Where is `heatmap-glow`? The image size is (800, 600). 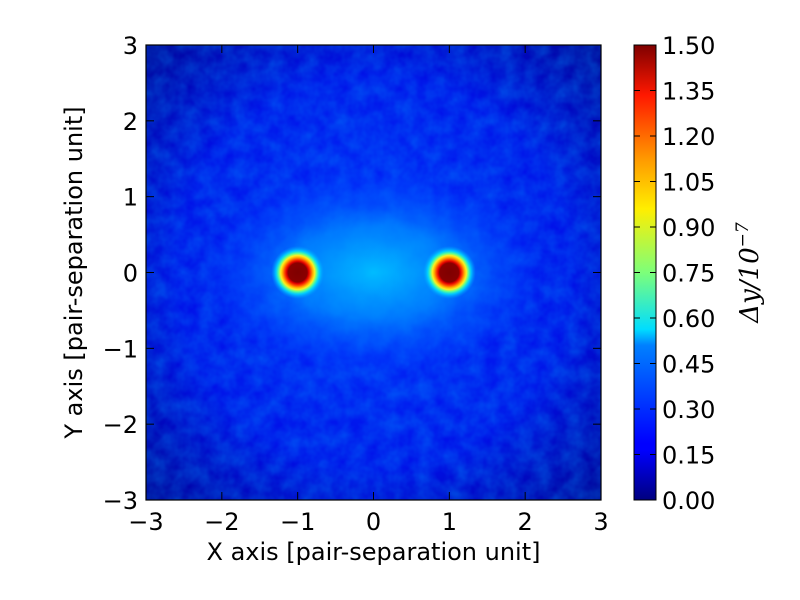
heatmap-glow is located at coordinates (373, 272).